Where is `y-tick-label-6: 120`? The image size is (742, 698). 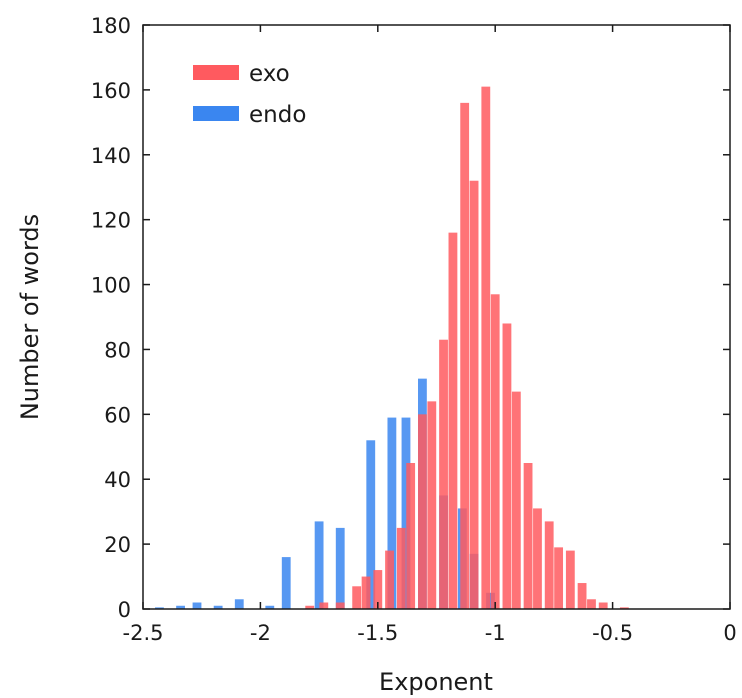 y-tick-label-6: 120 is located at coordinates (111, 221).